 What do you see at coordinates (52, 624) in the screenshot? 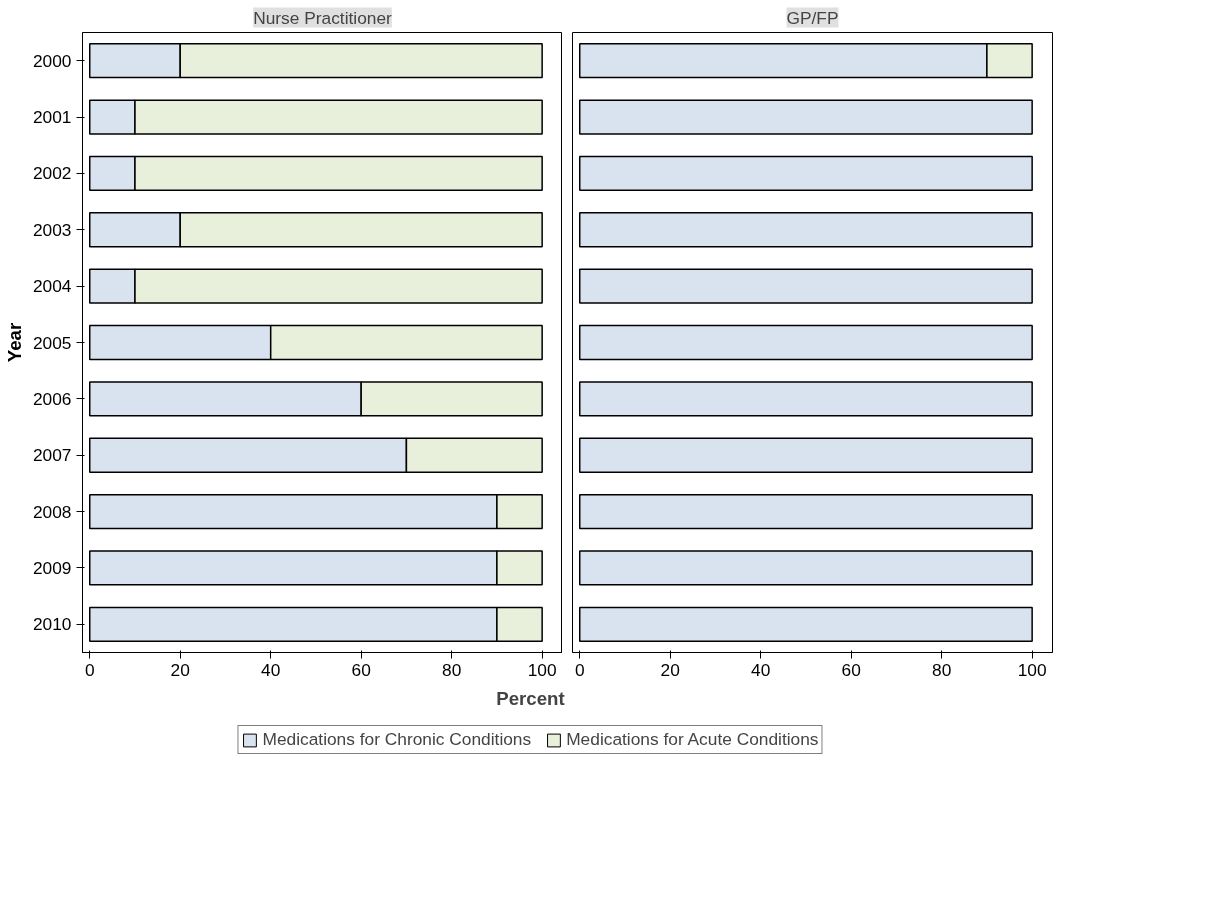
I see `y-tick-label: 2010` at bounding box center [52, 624].